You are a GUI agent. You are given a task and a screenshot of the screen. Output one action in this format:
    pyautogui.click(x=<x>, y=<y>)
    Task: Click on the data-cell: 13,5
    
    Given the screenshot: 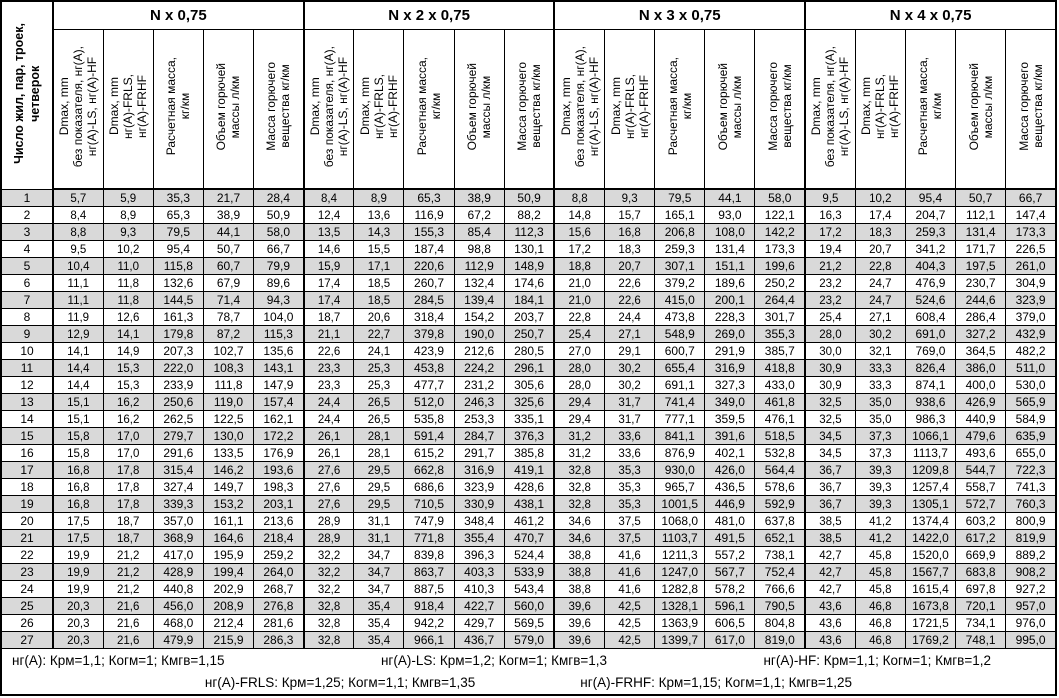 What is the action you would take?
    pyautogui.click(x=328, y=231)
    